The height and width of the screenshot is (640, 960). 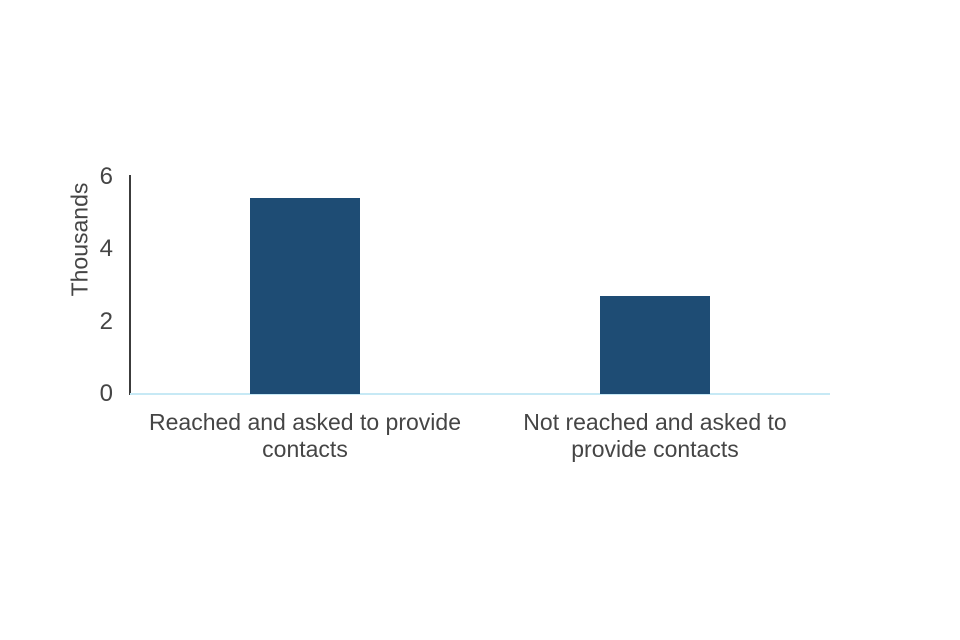 I want to click on y-axis-line, so click(x=130, y=285).